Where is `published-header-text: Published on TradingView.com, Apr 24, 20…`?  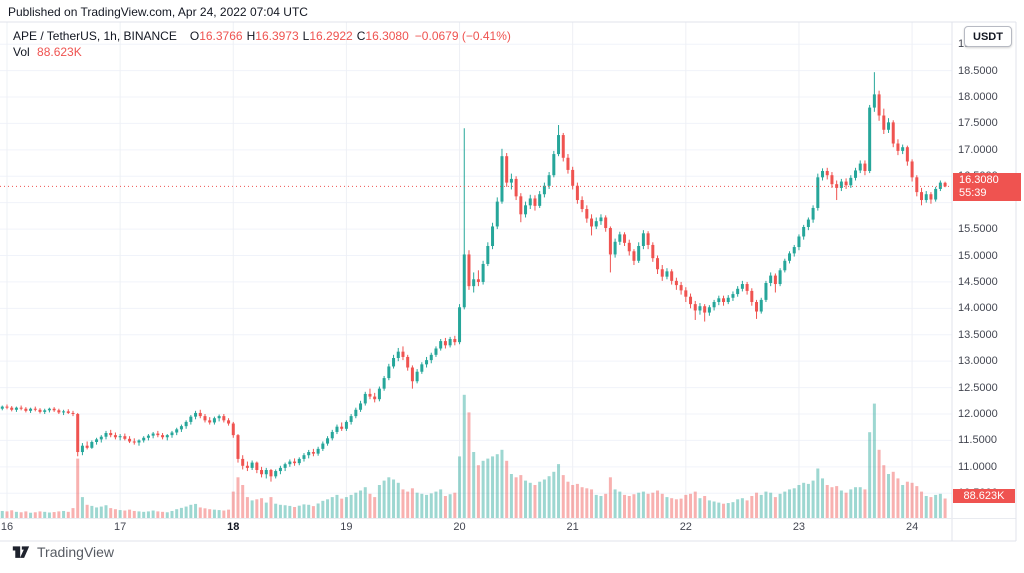 published-header-text: Published on TradingView.com, Apr 24, 20… is located at coordinates (158, 12).